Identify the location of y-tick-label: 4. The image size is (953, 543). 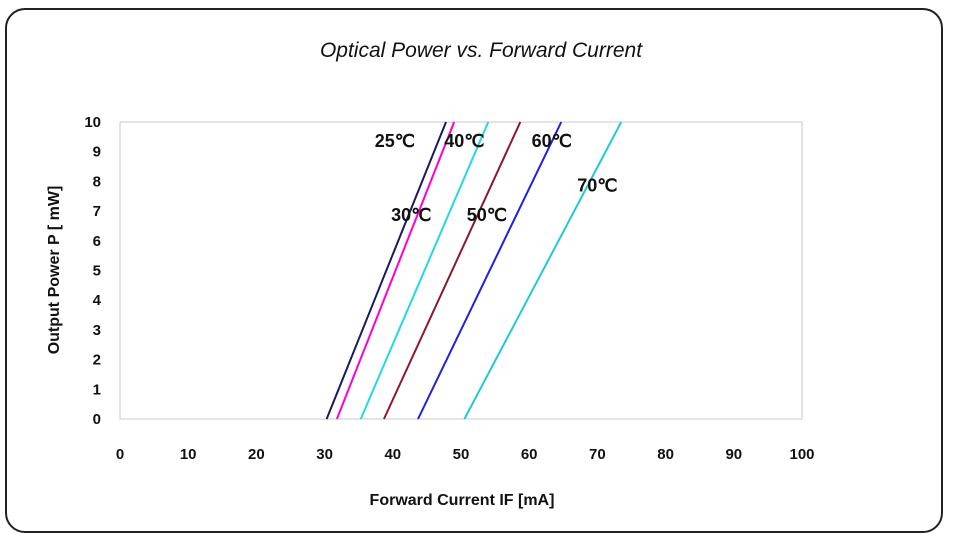
(97, 300).